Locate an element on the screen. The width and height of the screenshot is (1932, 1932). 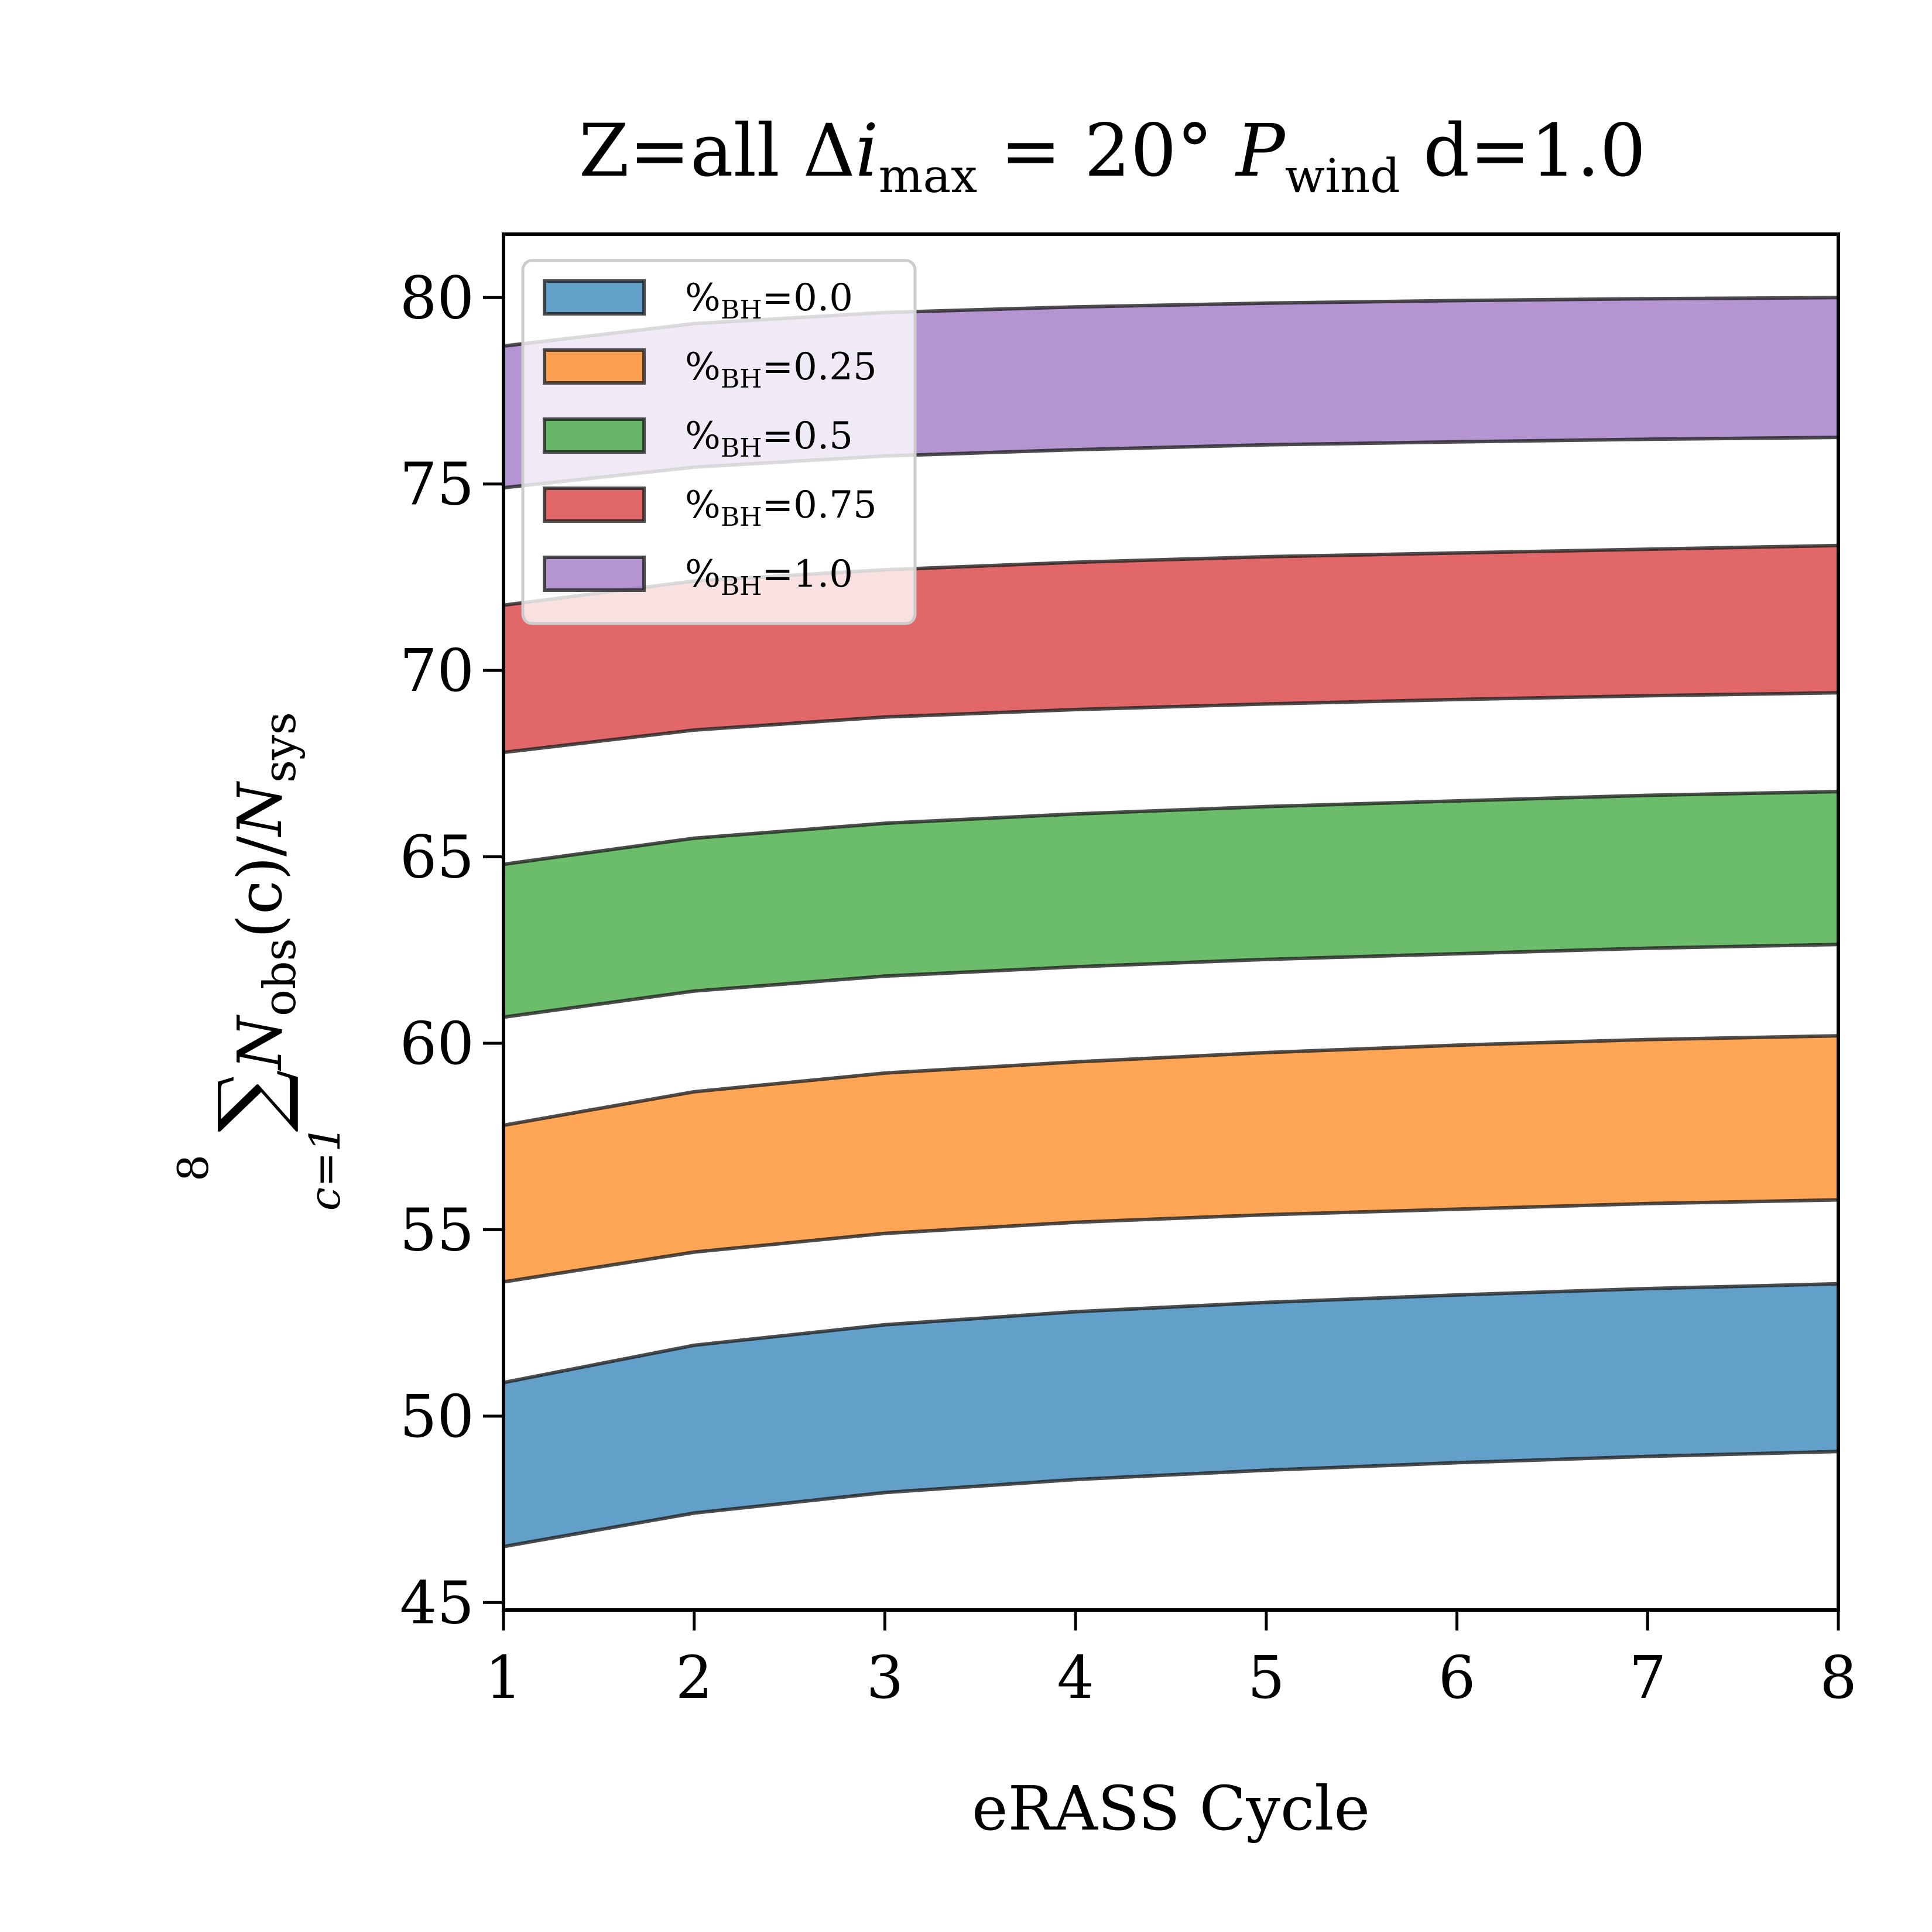
y-tick-label: 65 is located at coordinates (437, 857).